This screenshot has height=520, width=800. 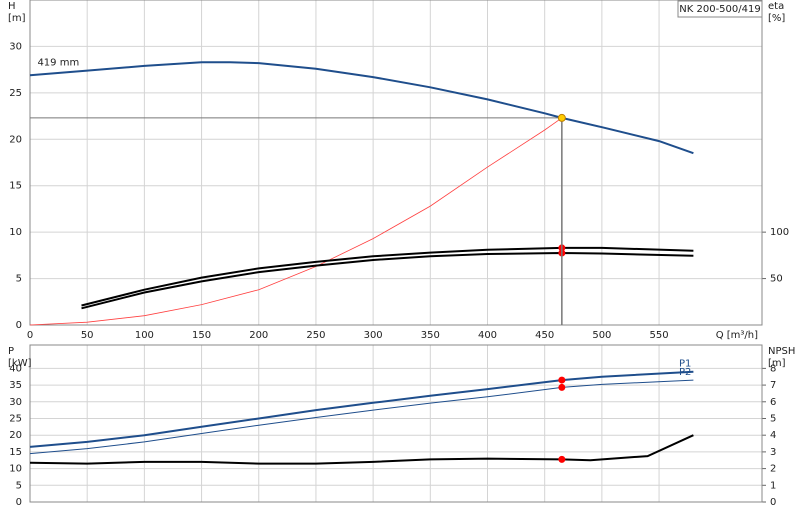 I want to click on chart-title: NK 200-500/419, so click(x=719, y=9).